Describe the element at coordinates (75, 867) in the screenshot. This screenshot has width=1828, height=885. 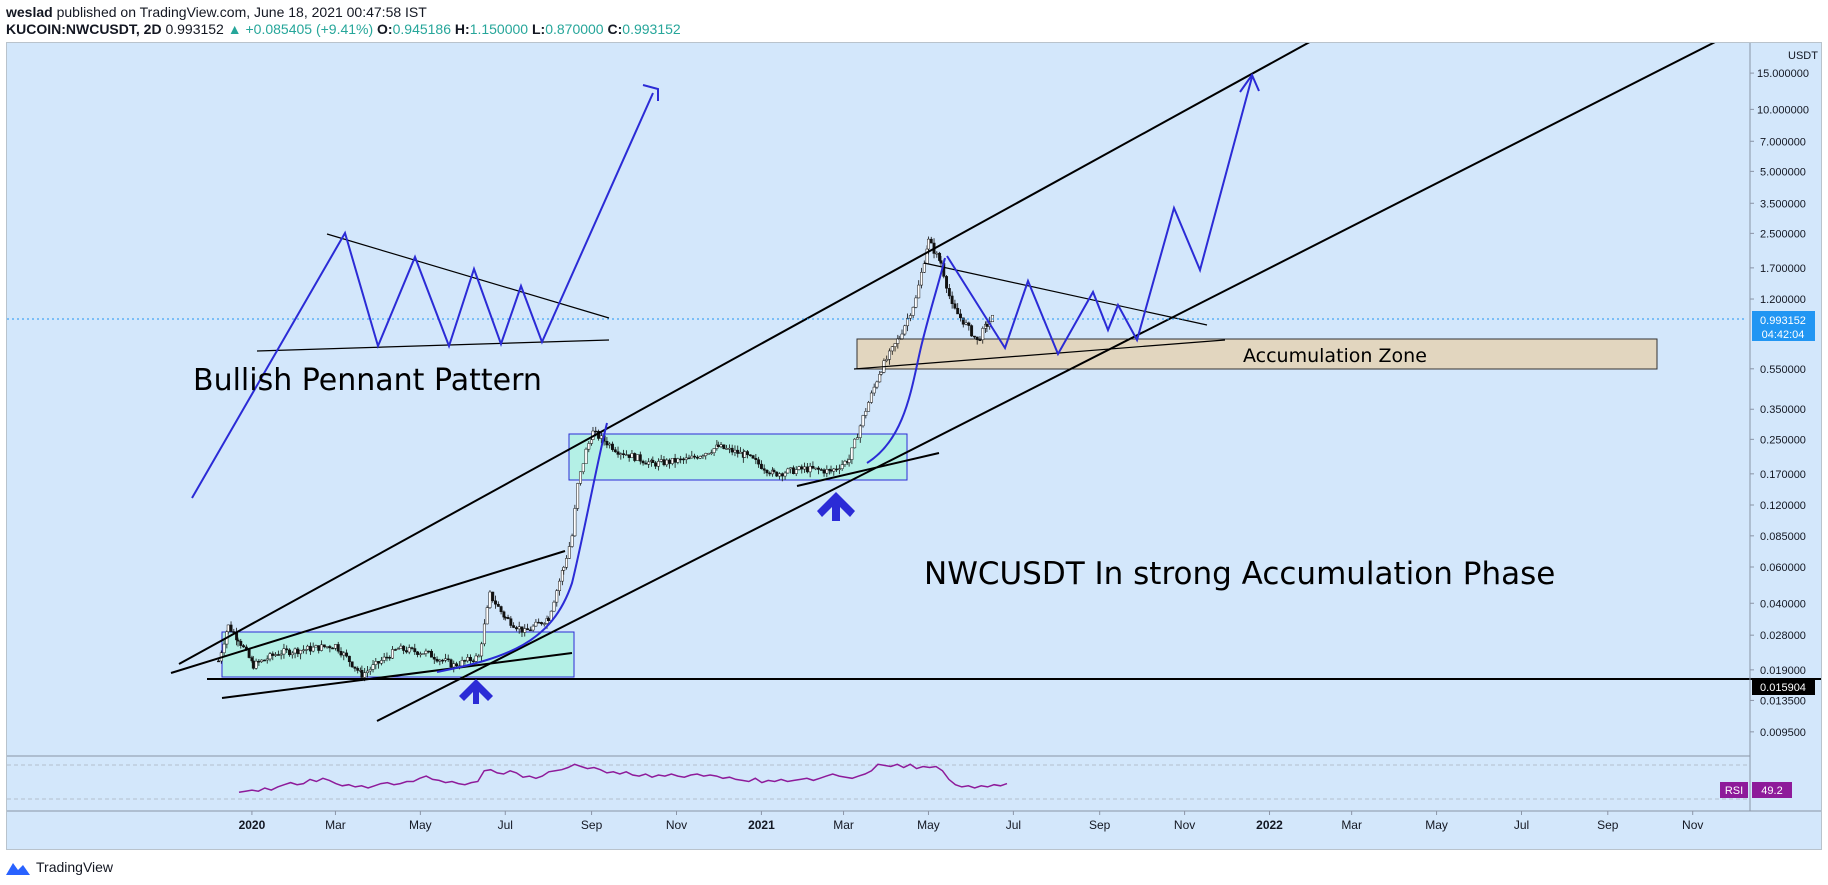
I see `brand-name: TradingView` at that location.